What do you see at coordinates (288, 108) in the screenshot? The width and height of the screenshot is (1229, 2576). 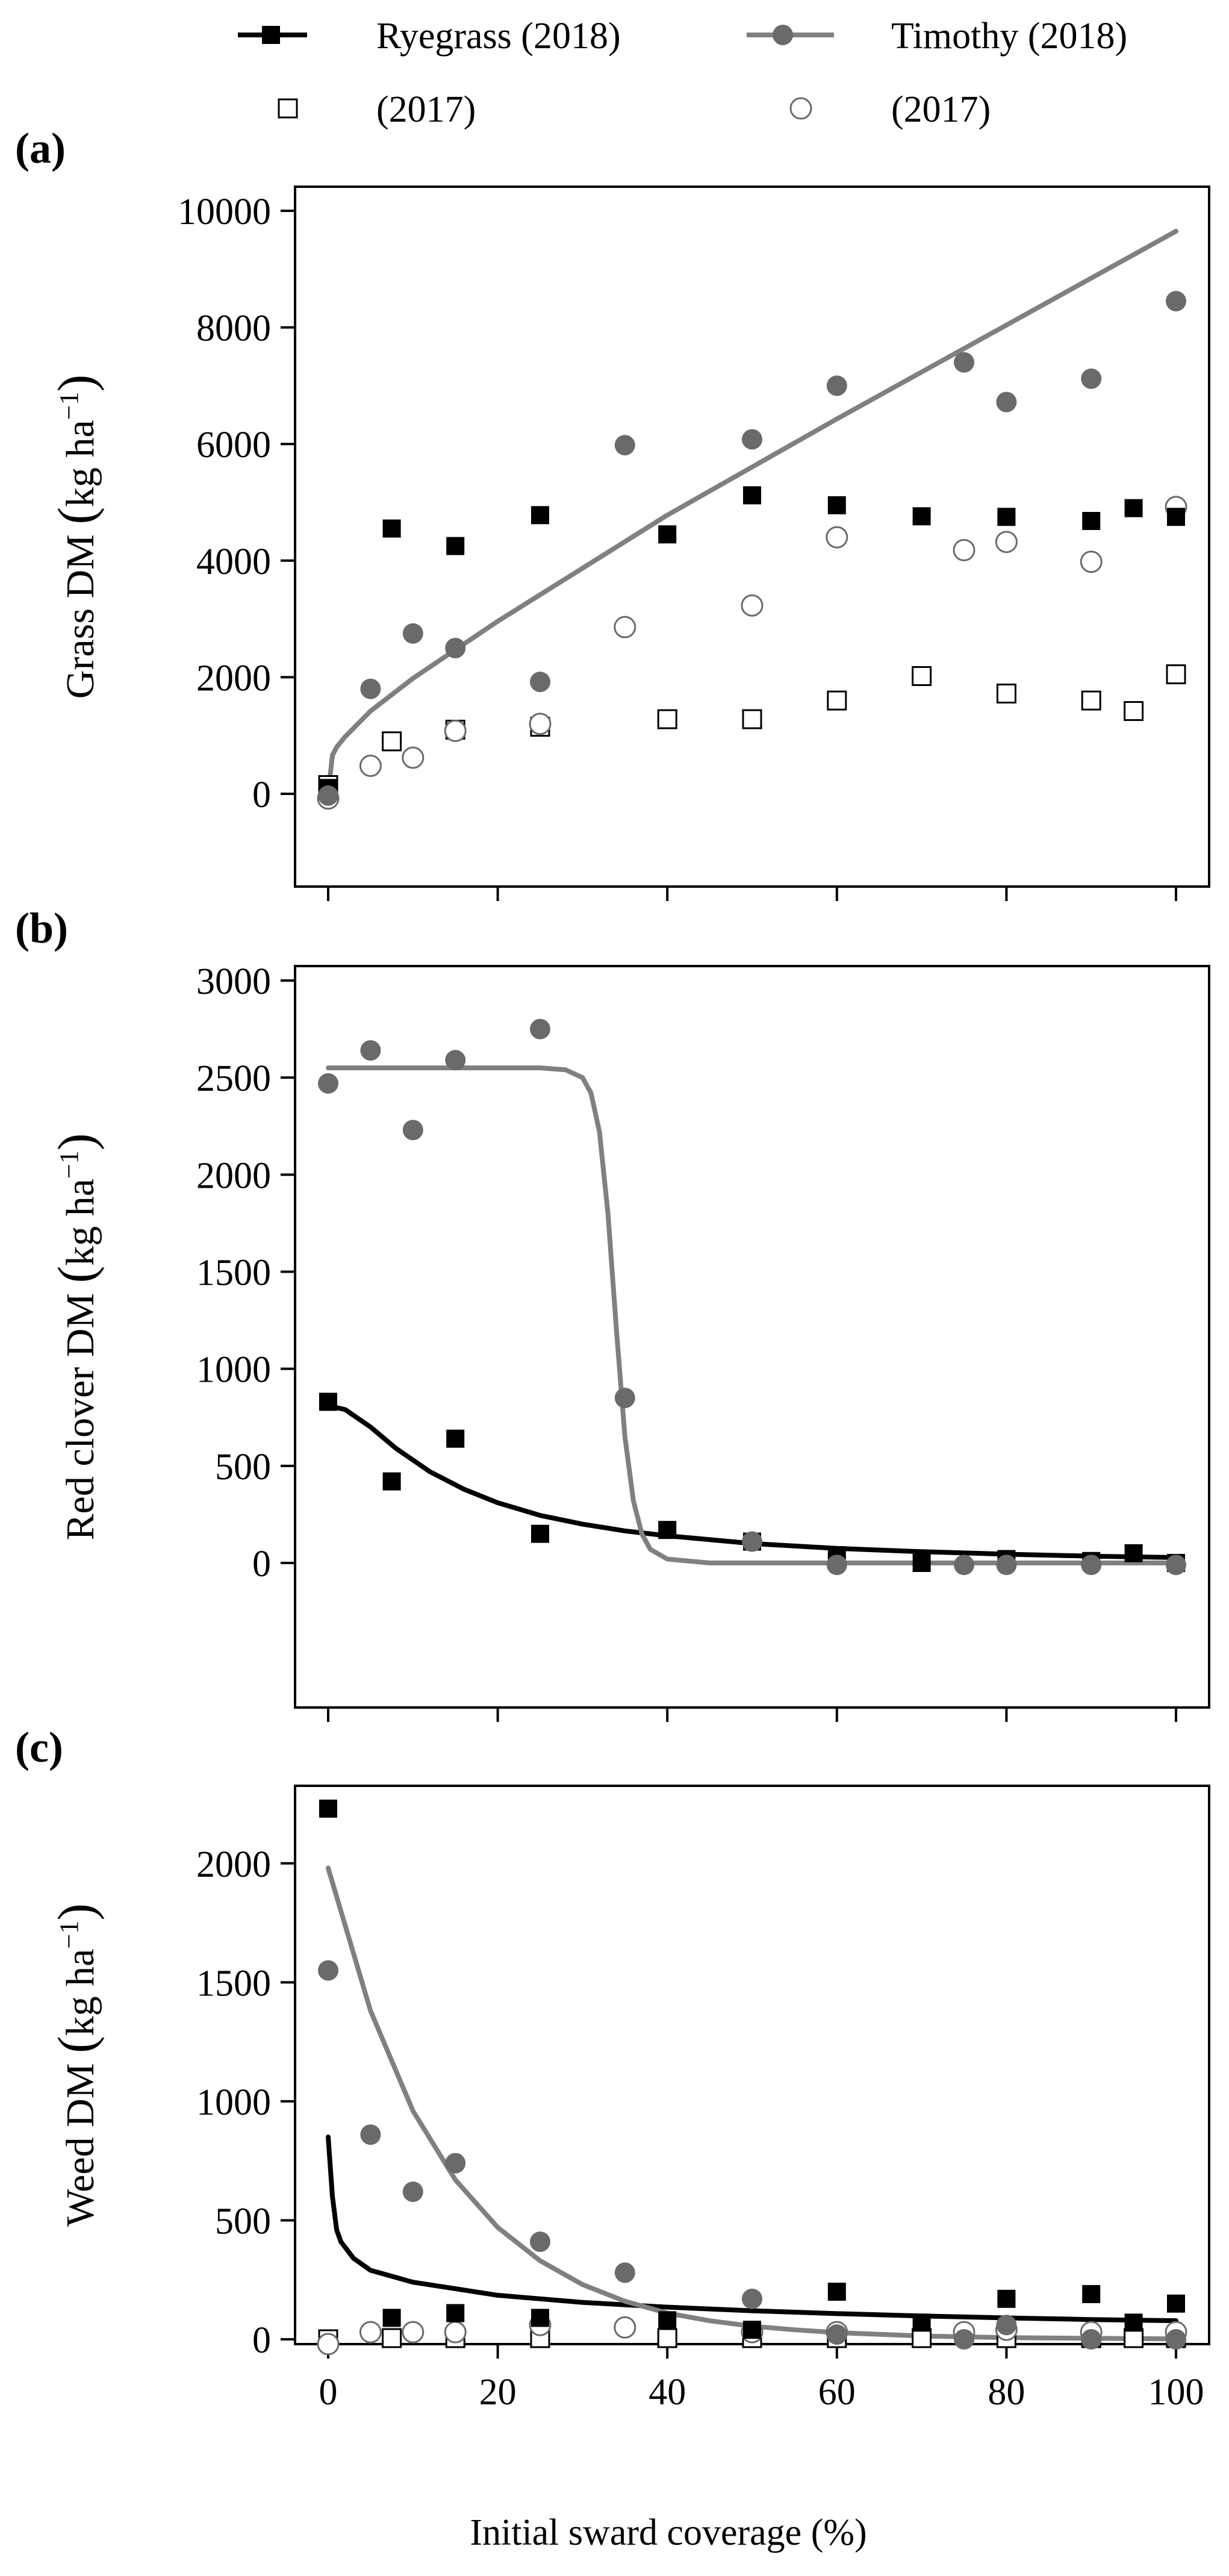 I see `legend-marker-ryegrass-2017` at bounding box center [288, 108].